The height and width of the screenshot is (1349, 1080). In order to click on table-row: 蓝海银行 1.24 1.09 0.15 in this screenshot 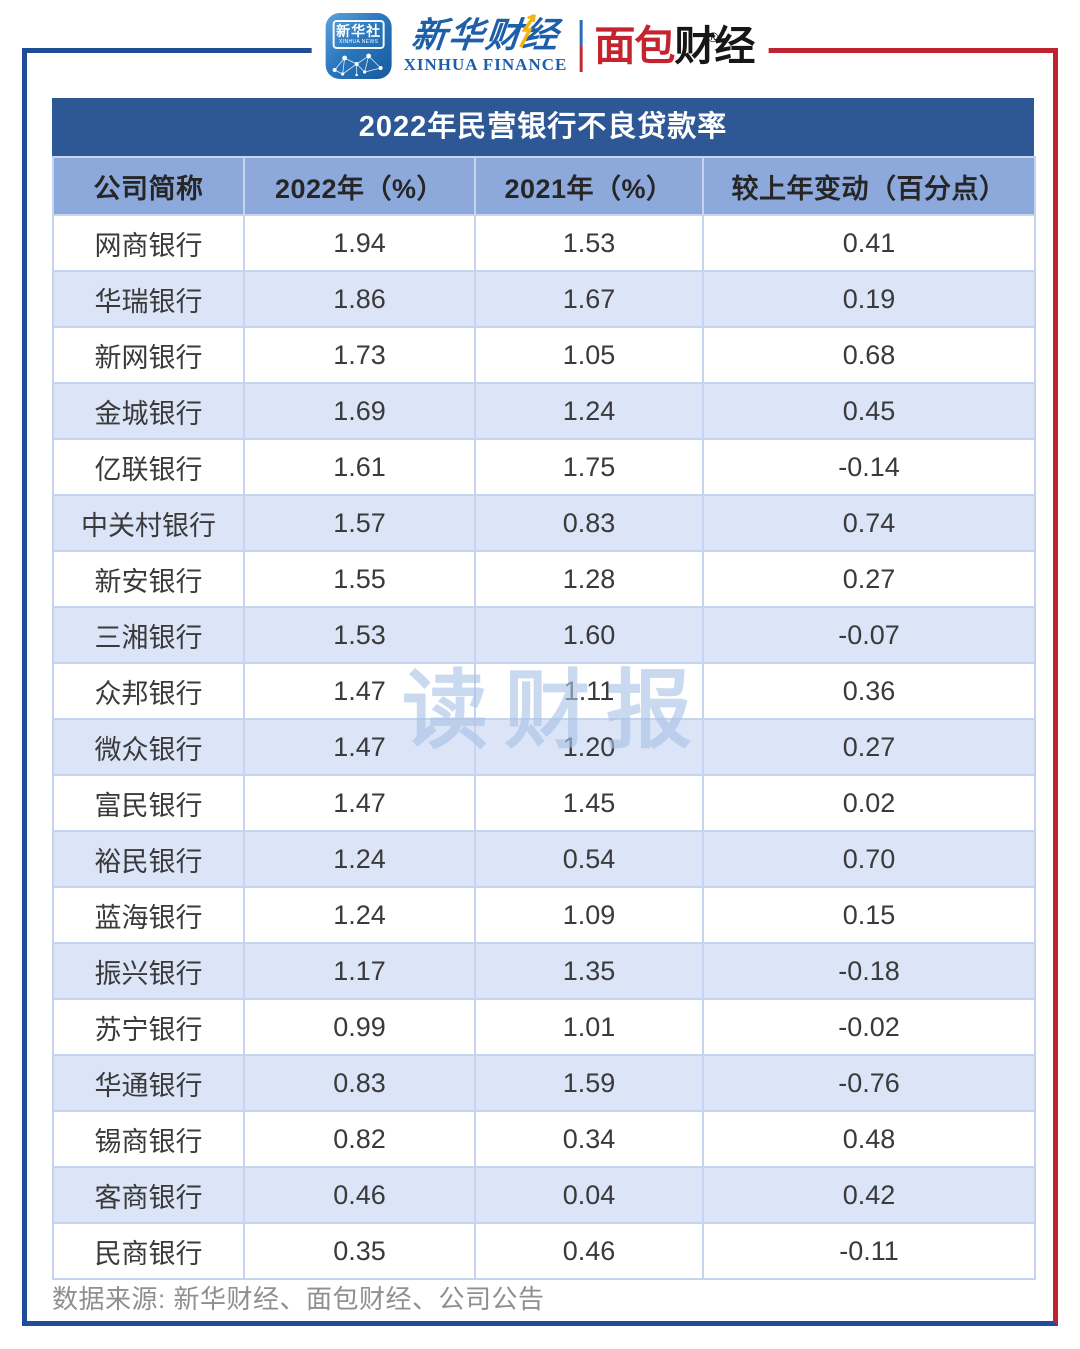, I will do `click(544, 915)`.